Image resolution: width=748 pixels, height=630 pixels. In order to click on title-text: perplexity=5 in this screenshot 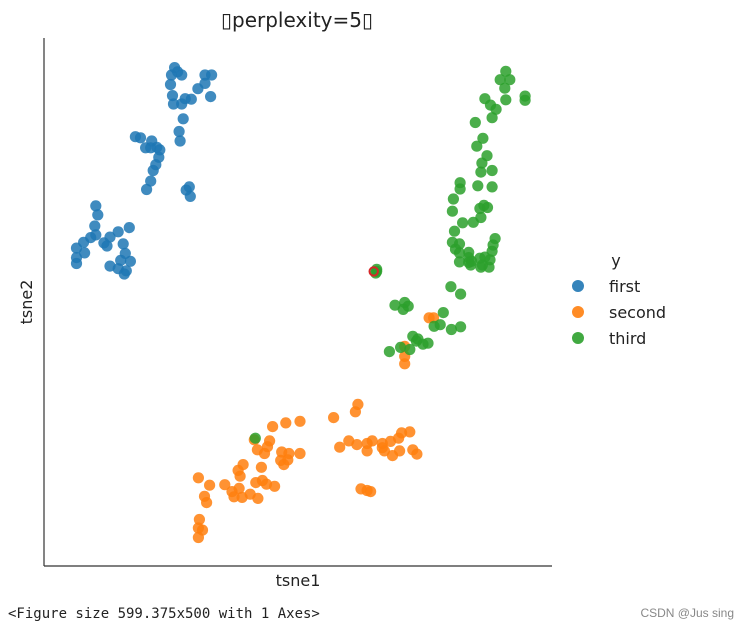, I will do `click(297, 20)`.